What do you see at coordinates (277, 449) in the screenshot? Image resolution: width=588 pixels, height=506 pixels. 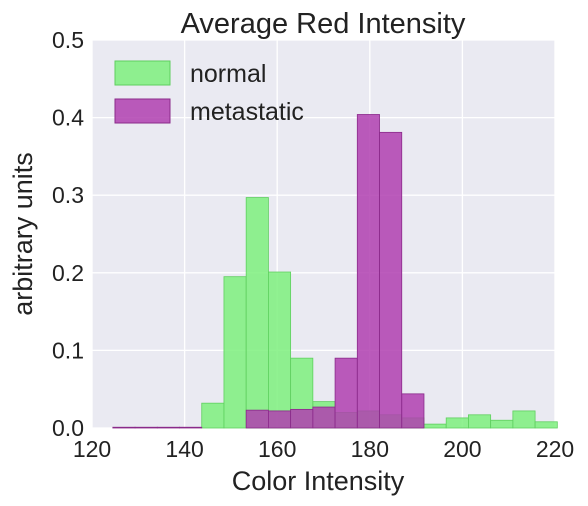 I see `x-tick-label: 160` at bounding box center [277, 449].